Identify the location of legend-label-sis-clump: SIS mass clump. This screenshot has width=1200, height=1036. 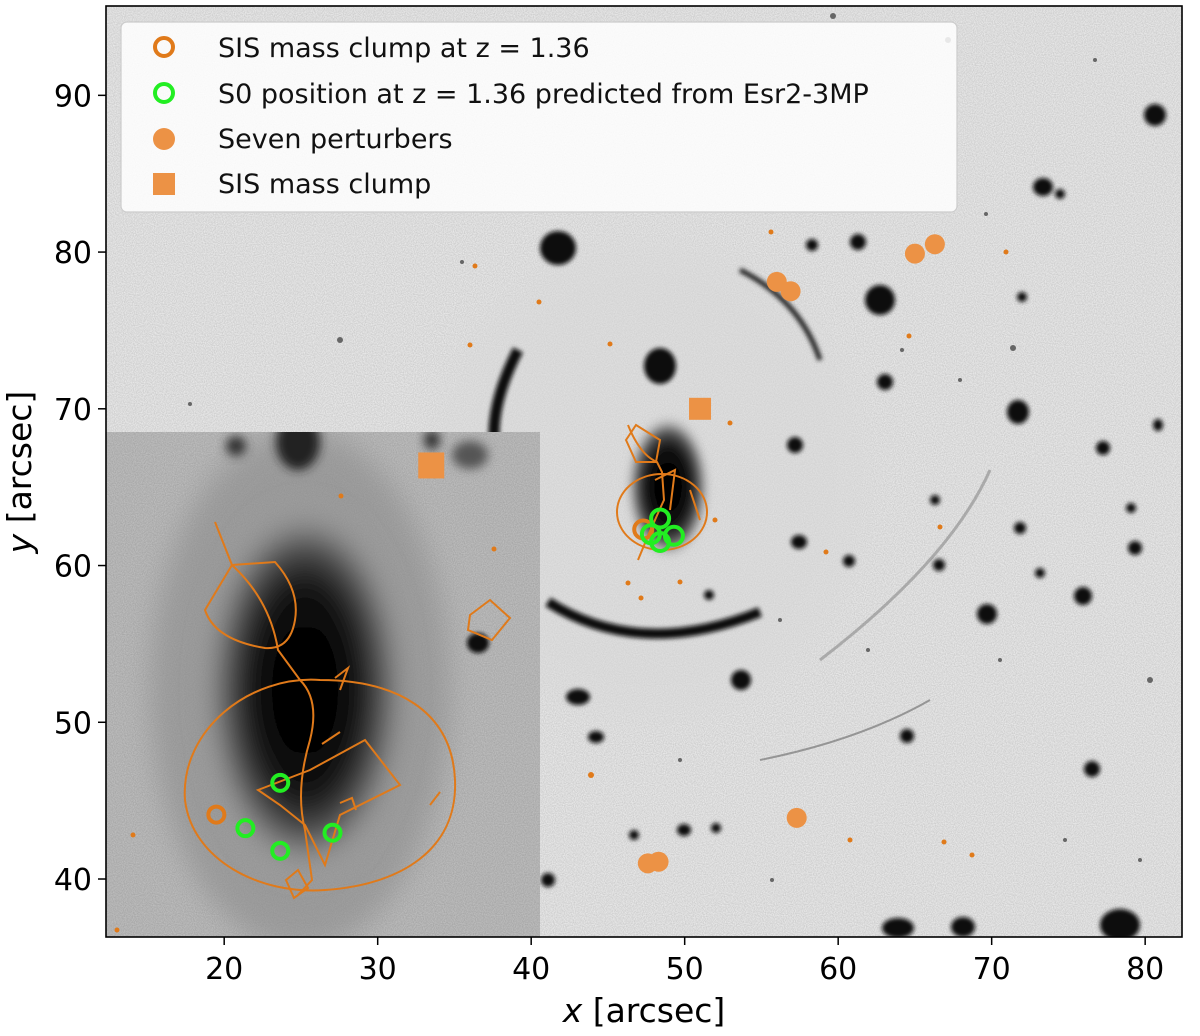
(324, 184).